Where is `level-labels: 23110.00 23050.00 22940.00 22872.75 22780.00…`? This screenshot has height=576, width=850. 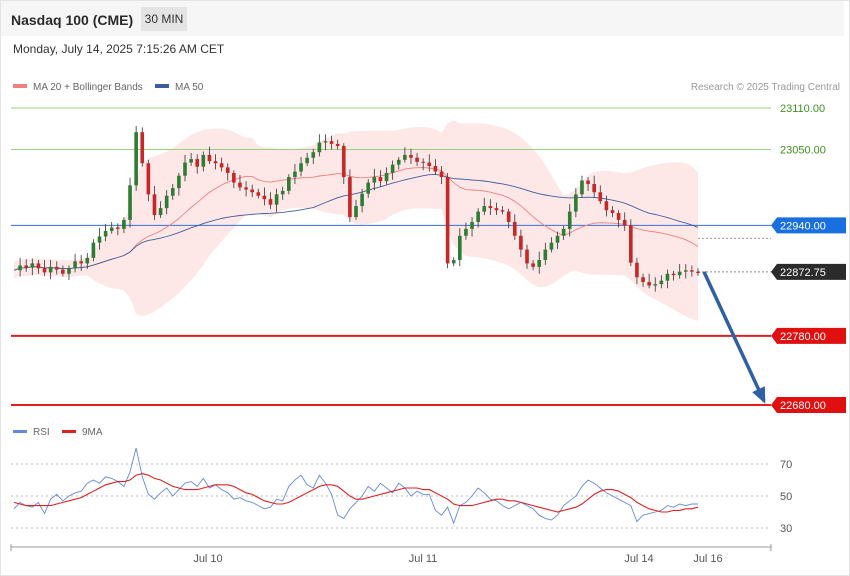 level-labels: 23110.00 23050.00 22940.00 22872.75 22780.00… is located at coordinates (808, 258).